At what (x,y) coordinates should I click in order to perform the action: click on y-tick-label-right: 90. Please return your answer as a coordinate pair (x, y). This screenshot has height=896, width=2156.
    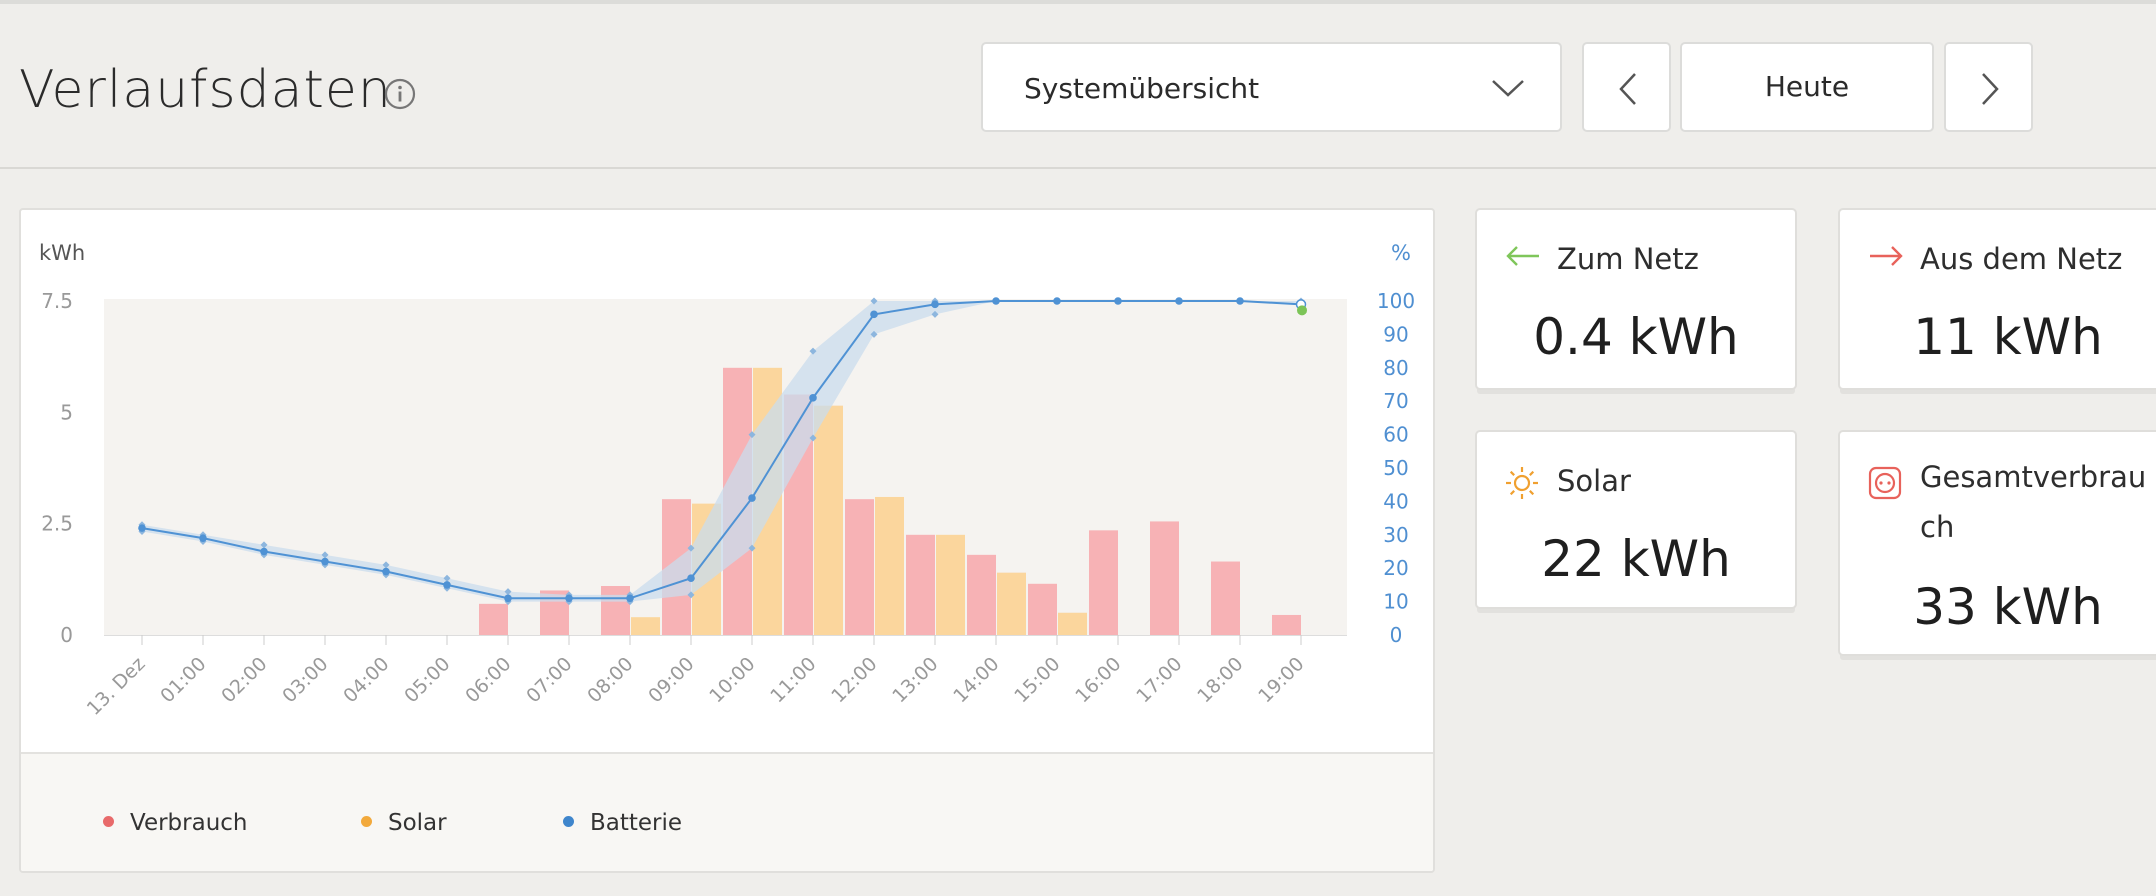
    Looking at the image, I should click on (1395, 334).